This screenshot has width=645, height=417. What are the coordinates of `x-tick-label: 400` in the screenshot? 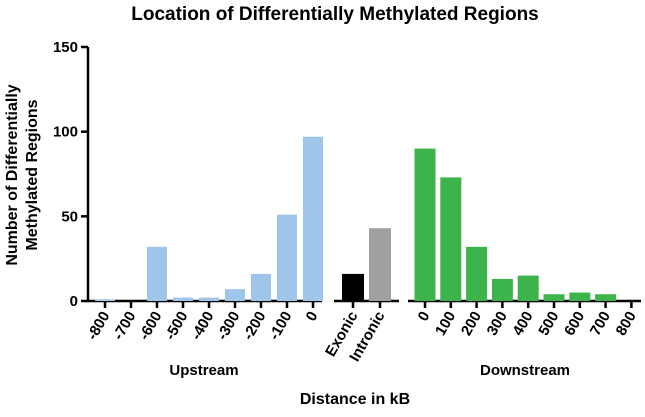 It's located at (522, 324).